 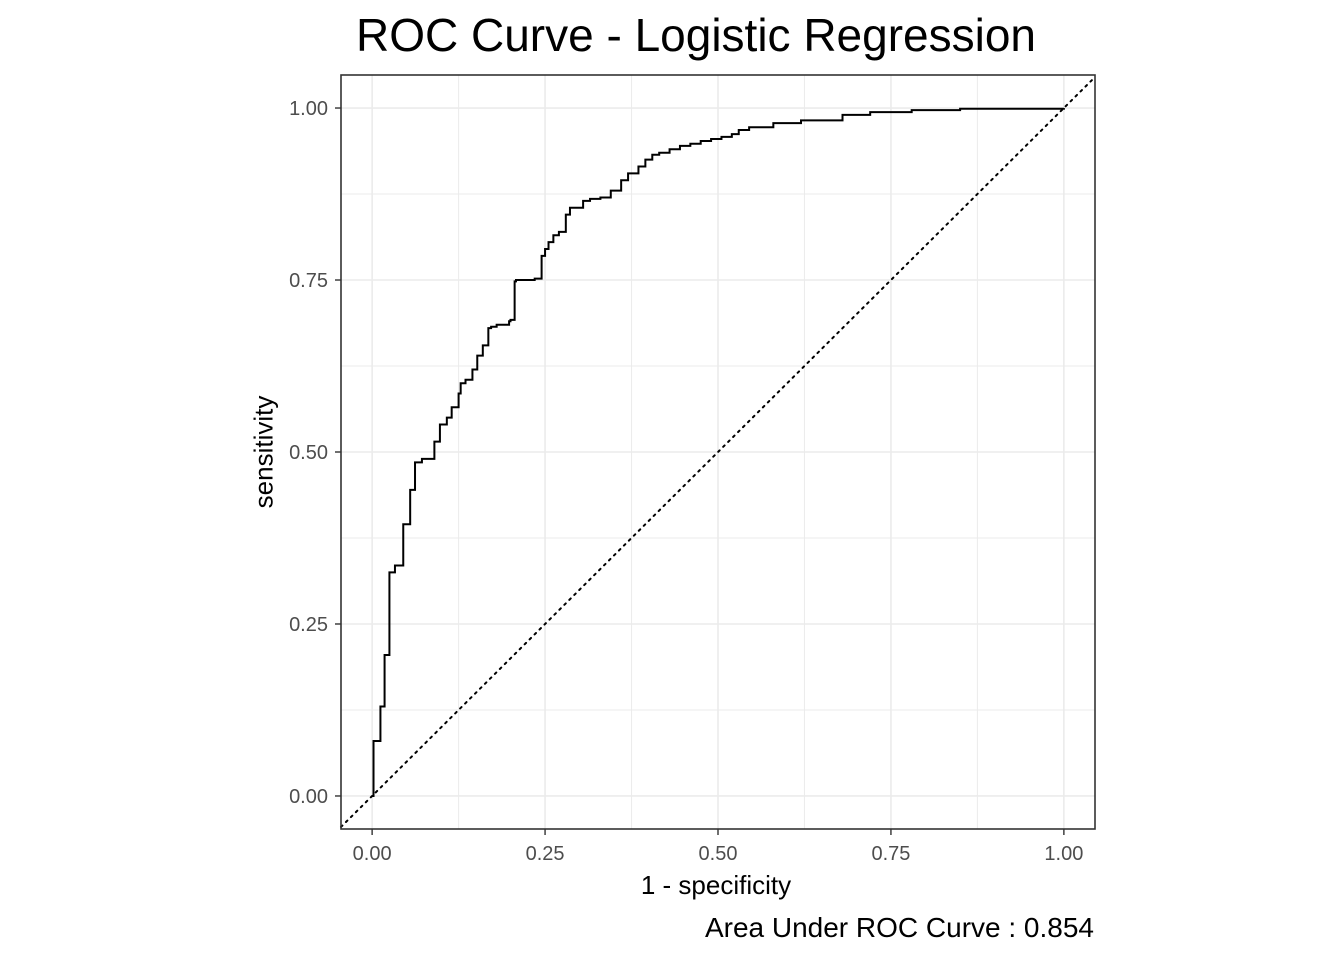 What do you see at coordinates (263, 452) in the screenshot?
I see `y-axis-label: sensitivity` at bounding box center [263, 452].